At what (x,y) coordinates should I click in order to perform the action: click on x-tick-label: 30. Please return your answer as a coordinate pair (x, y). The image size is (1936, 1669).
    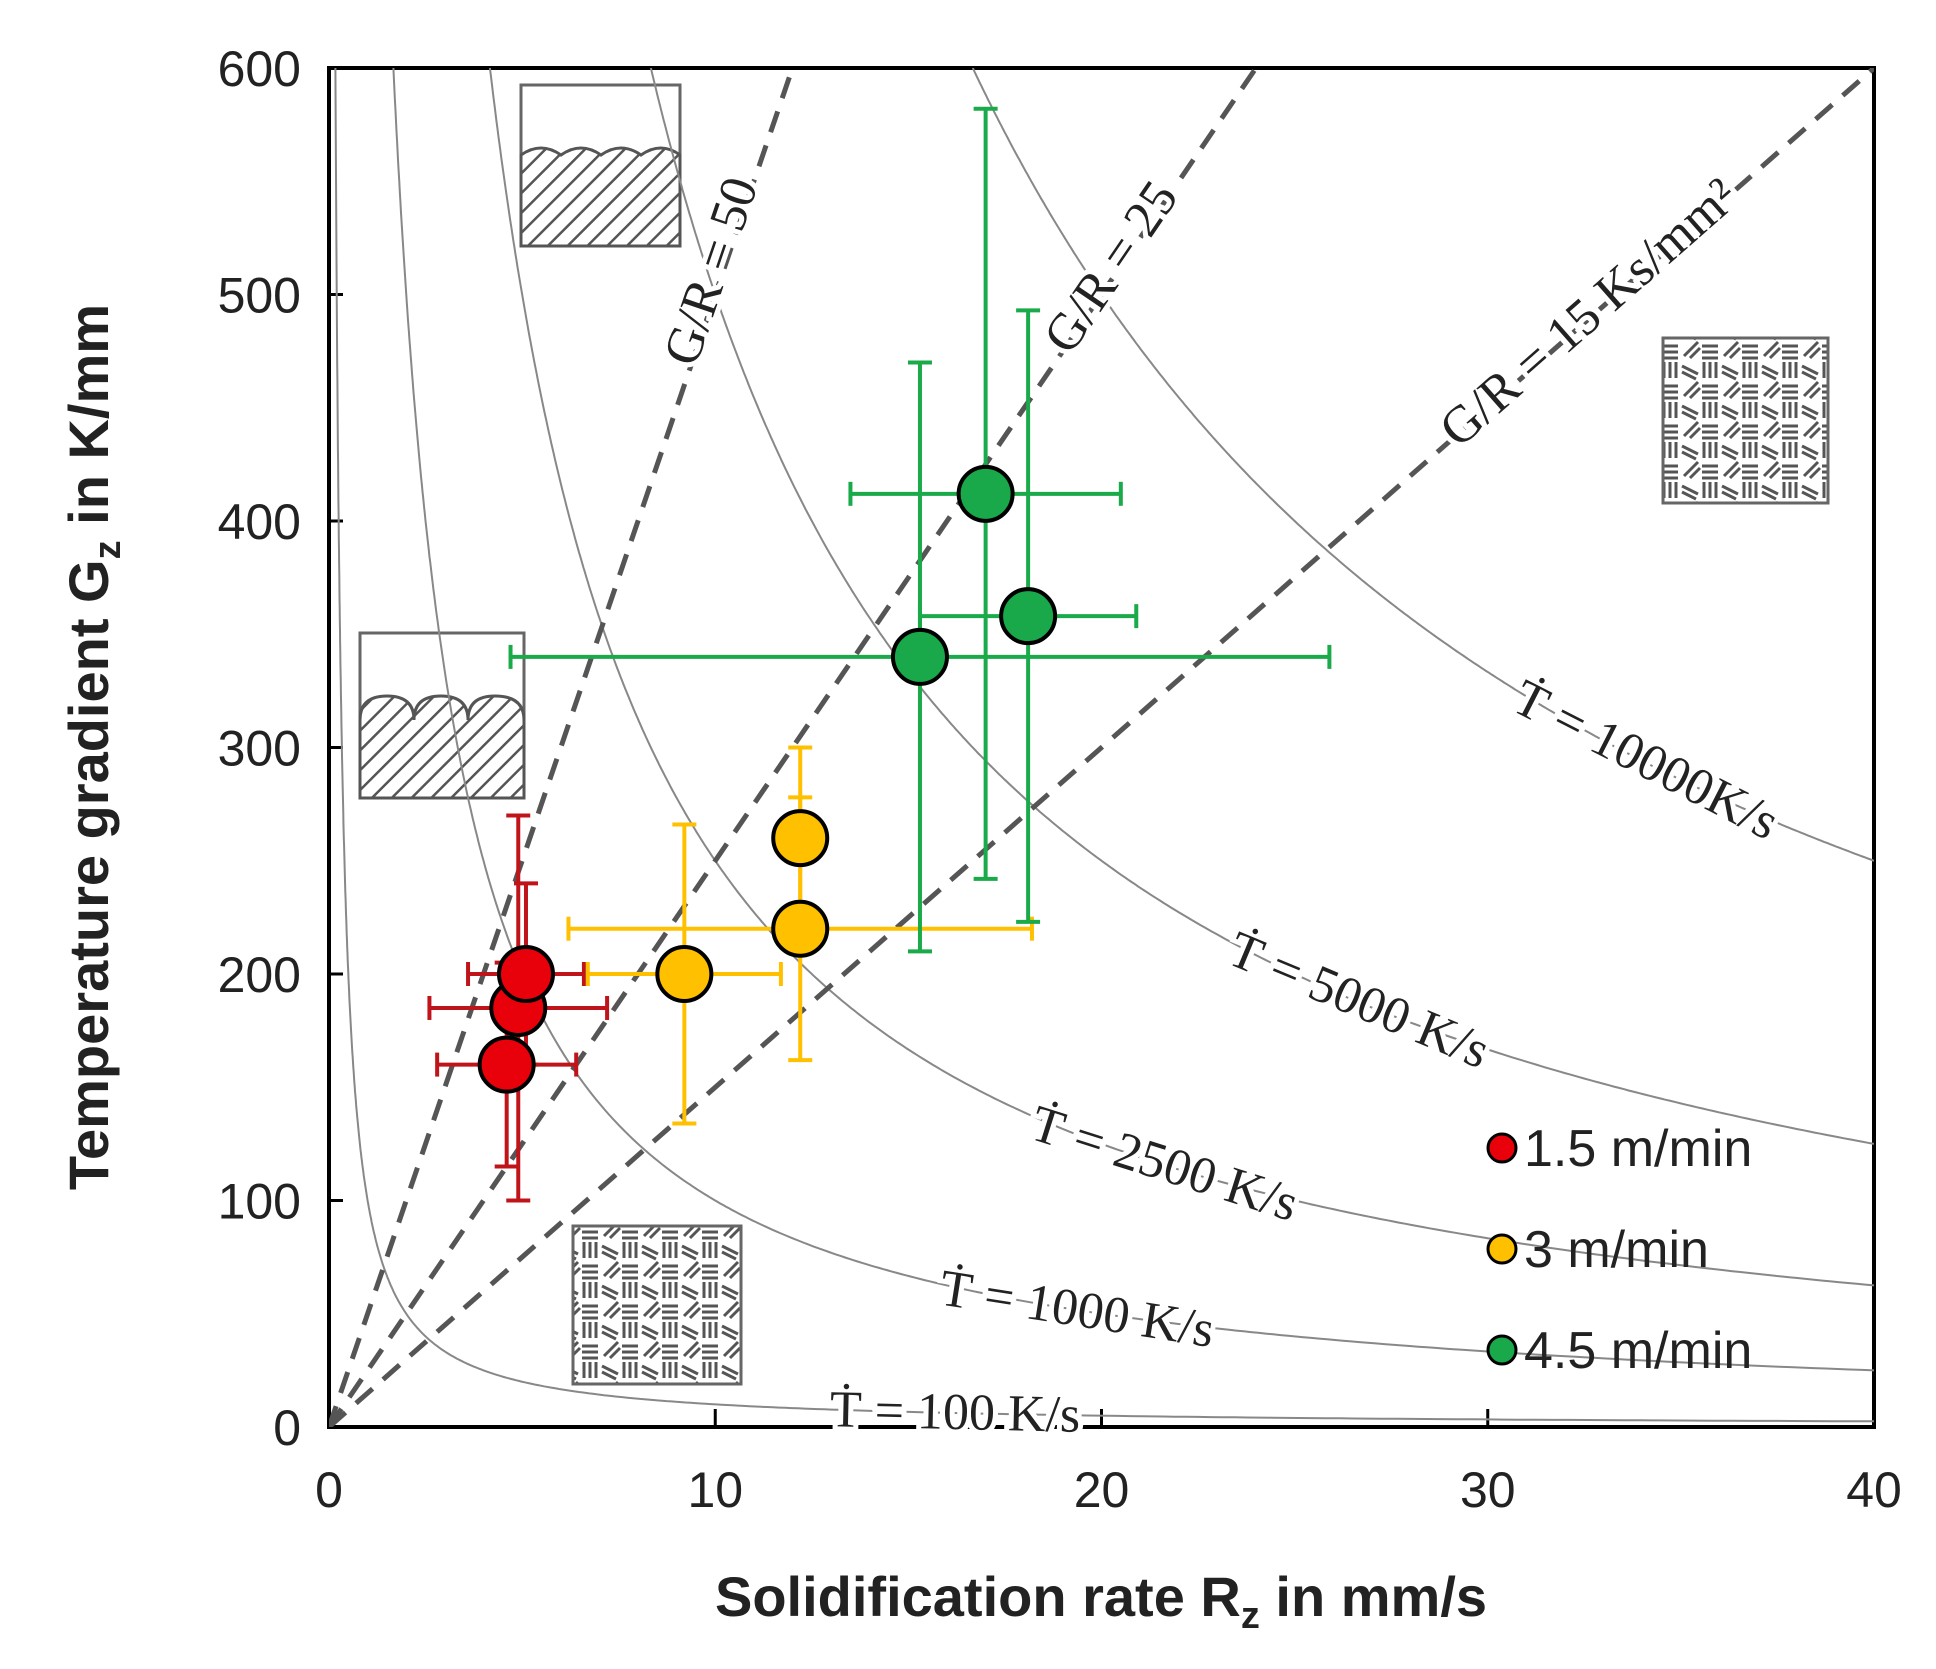
    Looking at the image, I should click on (1488, 1490).